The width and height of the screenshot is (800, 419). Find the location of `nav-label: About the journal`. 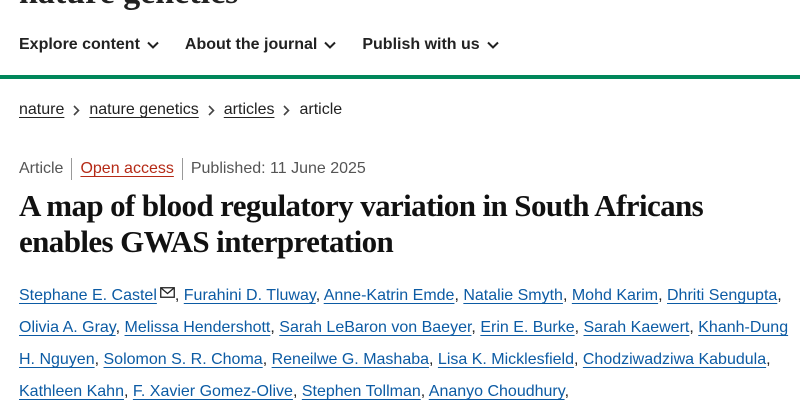

nav-label: About the journal is located at coordinates (251, 44).